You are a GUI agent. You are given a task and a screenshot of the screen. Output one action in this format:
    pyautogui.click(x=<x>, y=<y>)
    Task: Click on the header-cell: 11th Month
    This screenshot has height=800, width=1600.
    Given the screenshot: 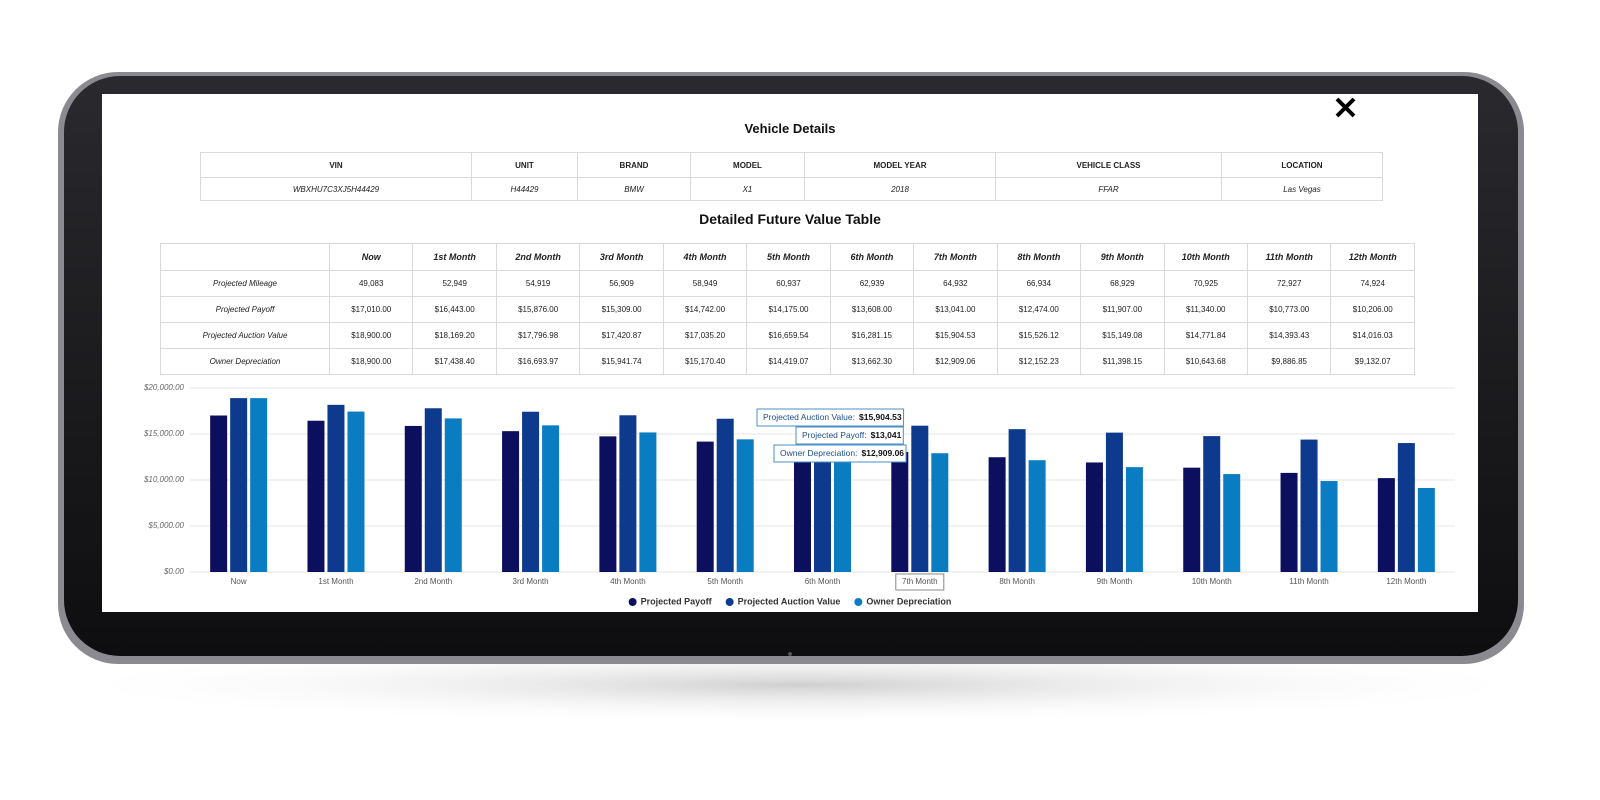 What is the action you would take?
    pyautogui.click(x=1289, y=257)
    